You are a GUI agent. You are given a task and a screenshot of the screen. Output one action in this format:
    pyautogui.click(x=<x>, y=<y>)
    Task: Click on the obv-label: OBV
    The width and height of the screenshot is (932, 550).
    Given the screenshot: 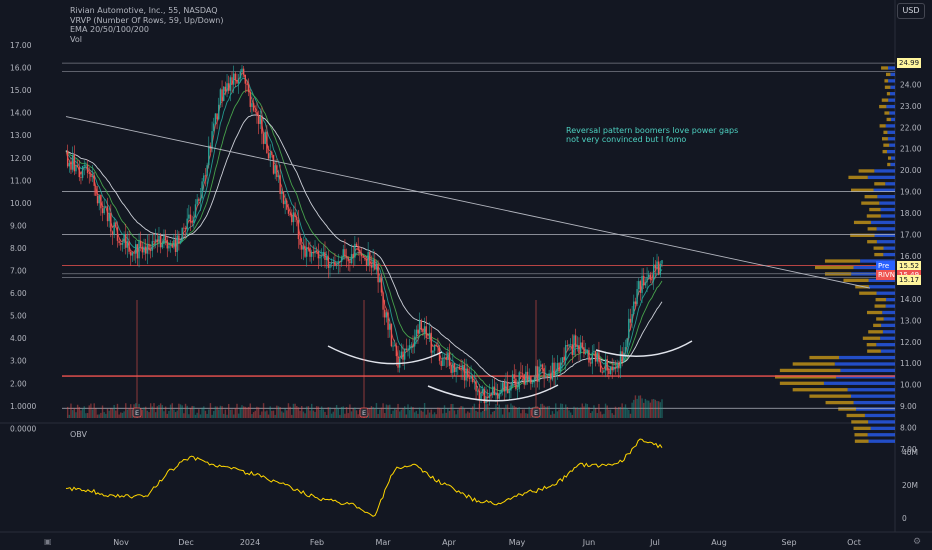 What is the action you would take?
    pyautogui.click(x=79, y=434)
    